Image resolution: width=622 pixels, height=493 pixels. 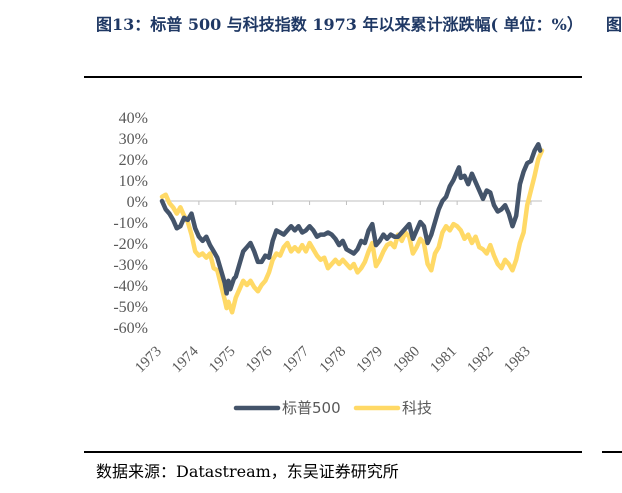 I want to click on legend-label: 标普500, so click(x=311, y=408).